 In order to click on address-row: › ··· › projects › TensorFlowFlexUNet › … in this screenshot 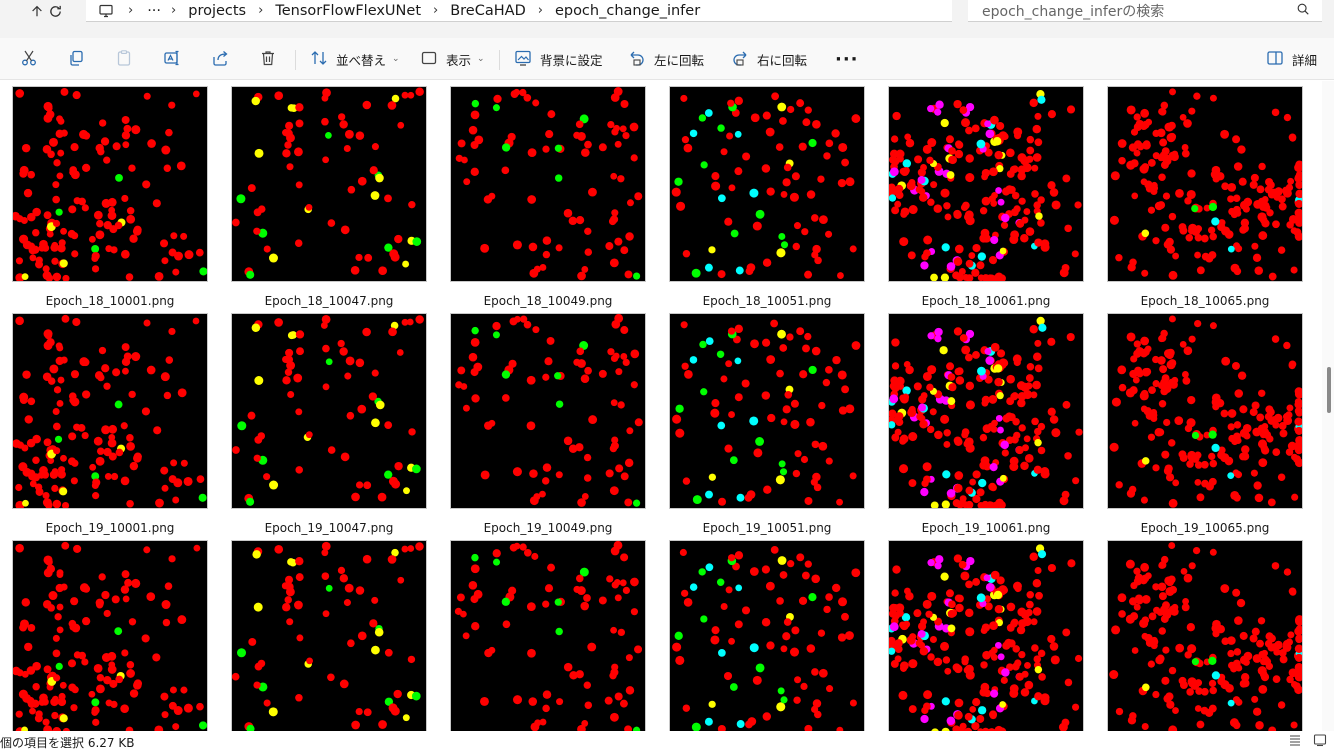, I will do `click(667, 19)`.